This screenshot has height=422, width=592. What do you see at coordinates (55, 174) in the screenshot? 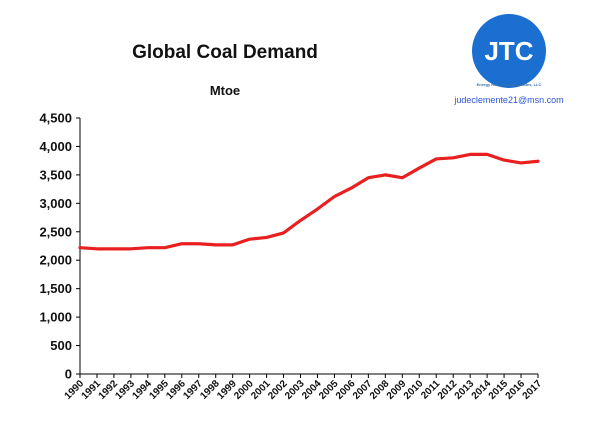
I see `y-tick-label: 3,500` at bounding box center [55, 174].